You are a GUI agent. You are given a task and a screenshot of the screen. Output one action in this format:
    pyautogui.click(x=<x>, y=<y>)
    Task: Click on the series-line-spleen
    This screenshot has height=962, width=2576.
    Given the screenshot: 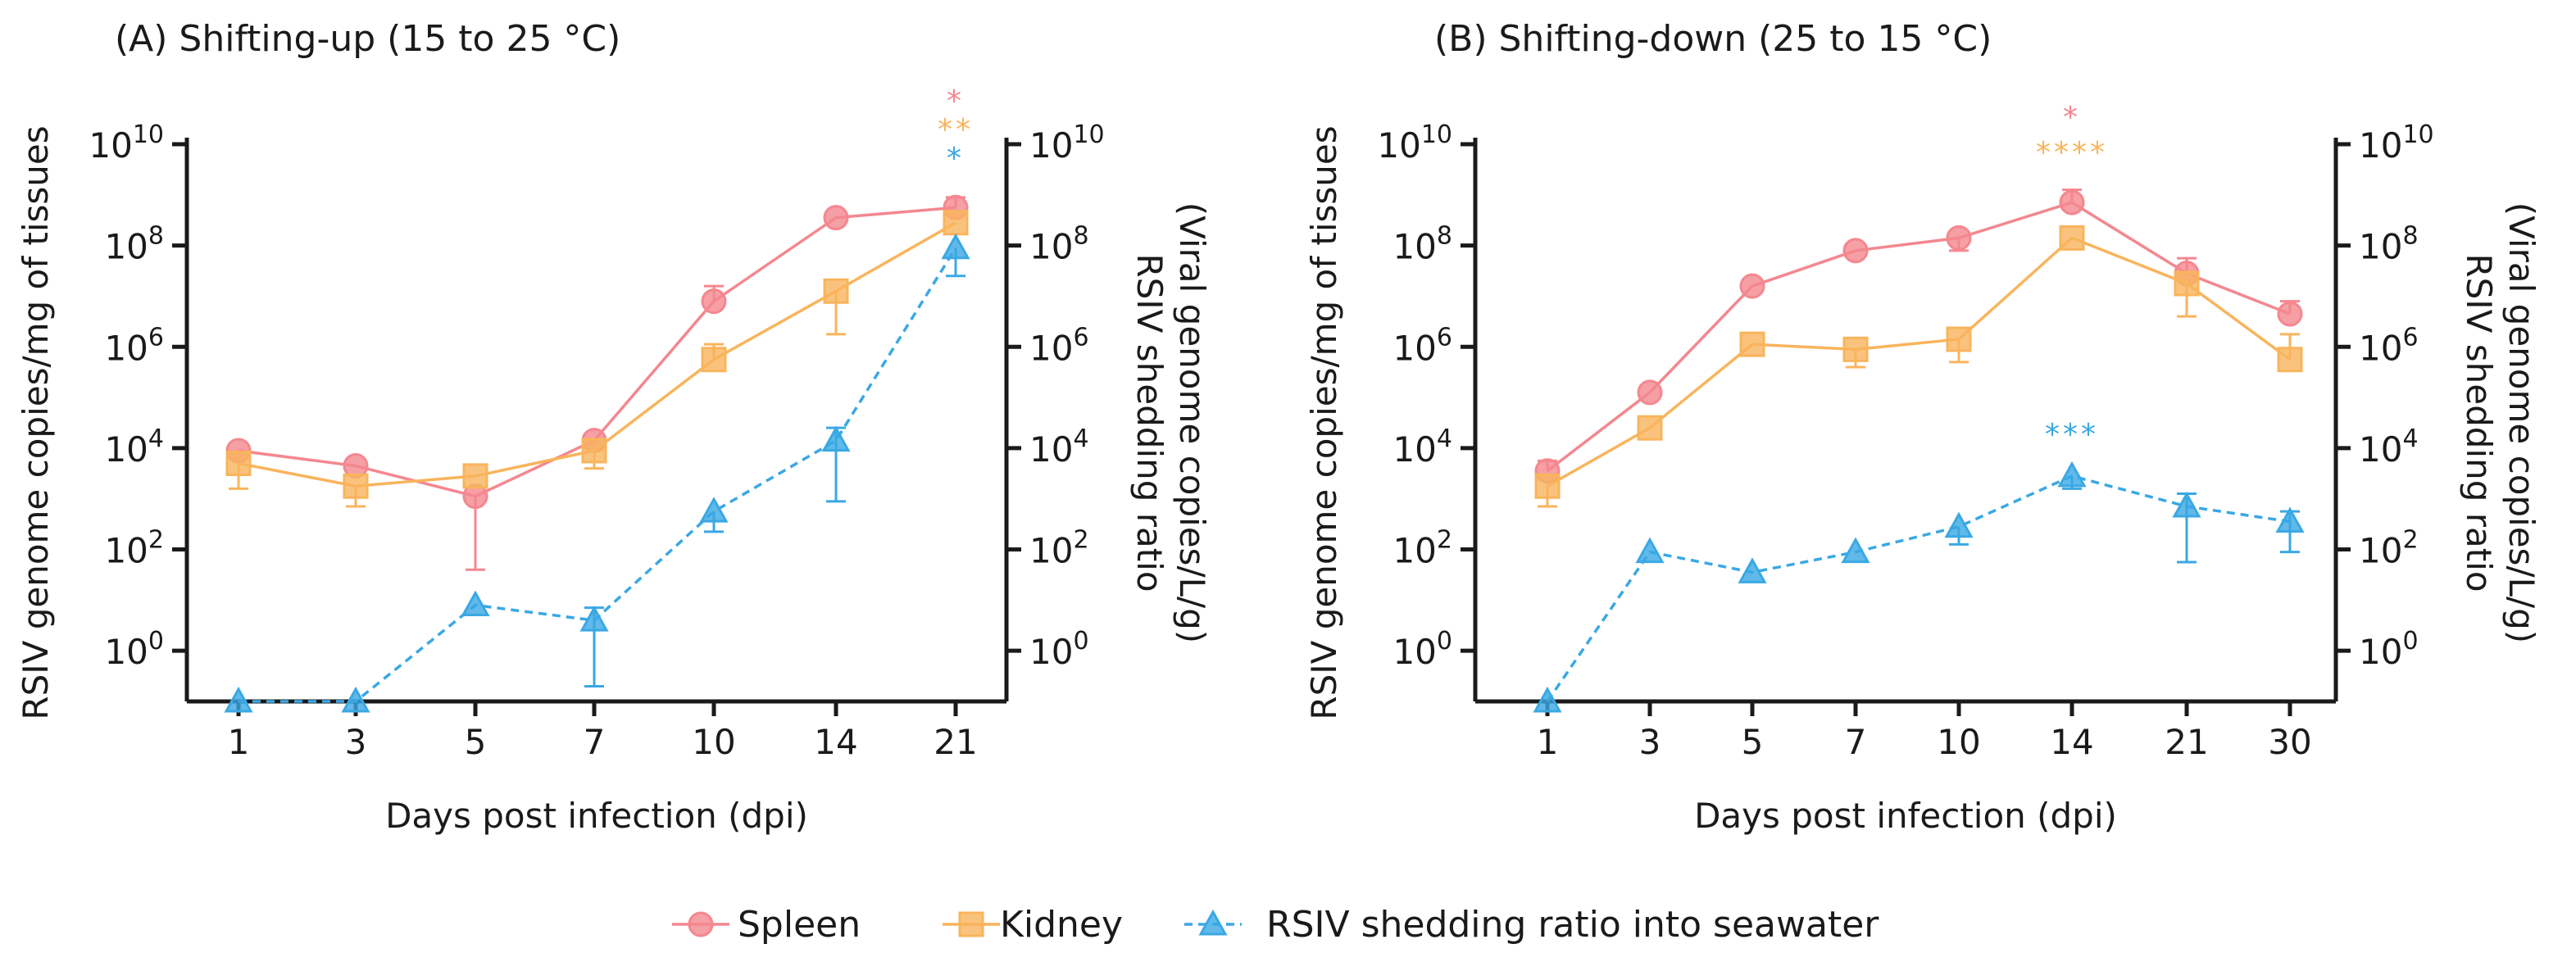 What is the action you would take?
    pyautogui.click(x=1918, y=337)
    